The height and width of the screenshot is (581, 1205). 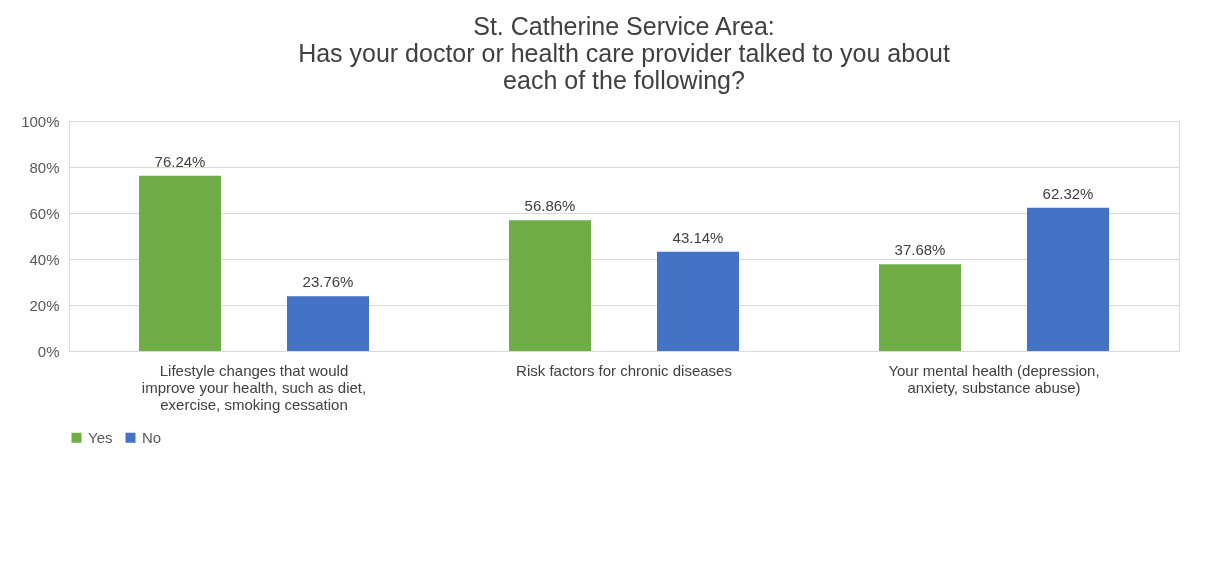 What do you see at coordinates (698, 237) in the screenshot?
I see `data-label: 43.14%` at bounding box center [698, 237].